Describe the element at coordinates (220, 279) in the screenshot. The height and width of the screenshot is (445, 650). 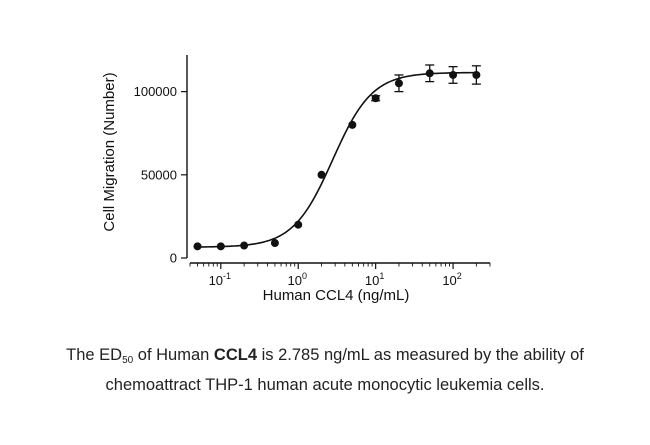
I see `x-tick-label: 10⁻¹` at that location.